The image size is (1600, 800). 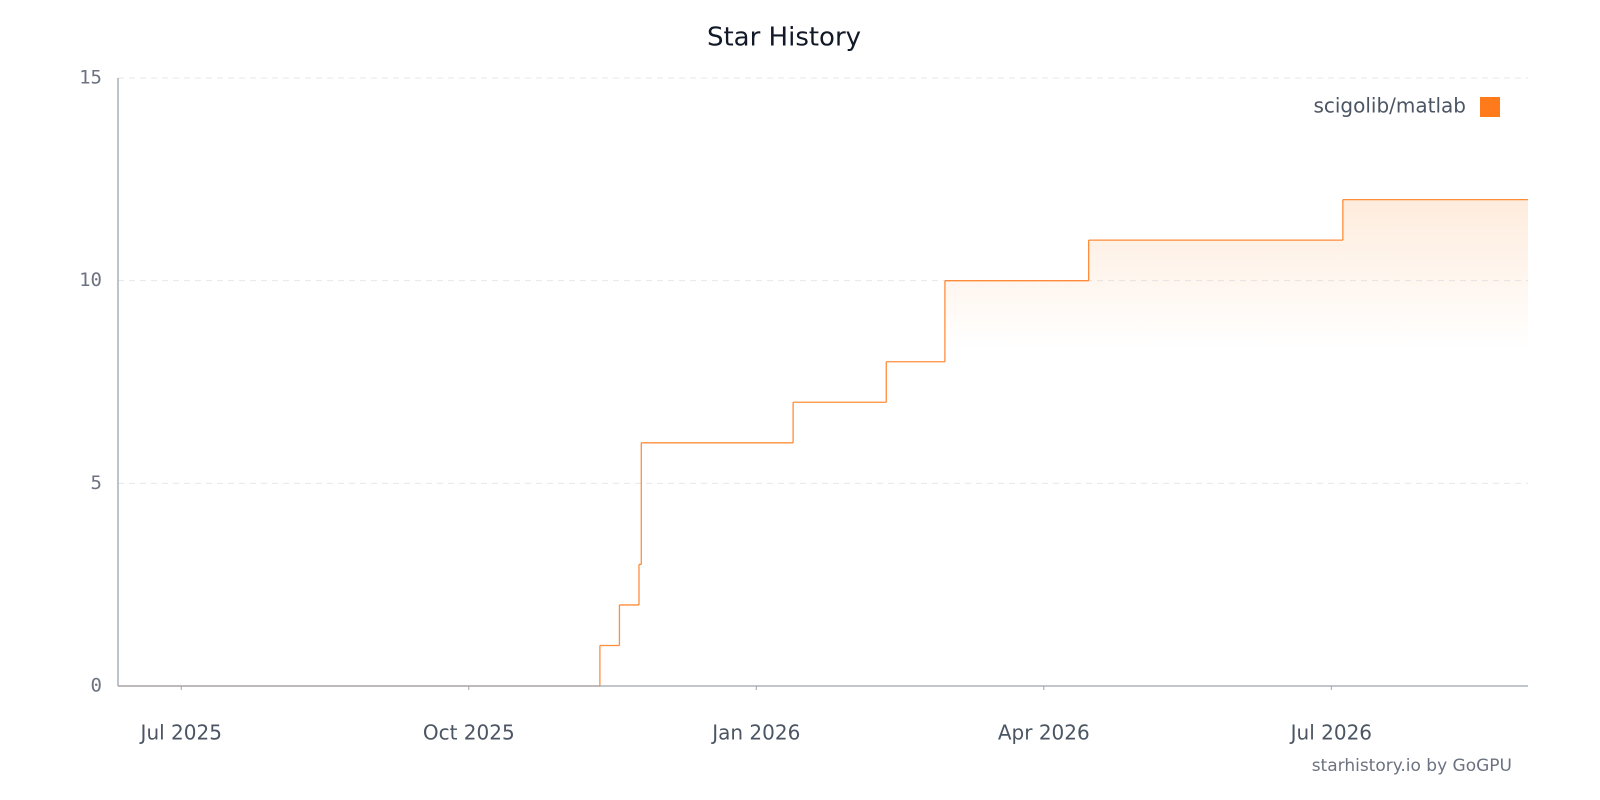 What do you see at coordinates (96, 483) in the screenshot?
I see `y-tick-label: 5` at bounding box center [96, 483].